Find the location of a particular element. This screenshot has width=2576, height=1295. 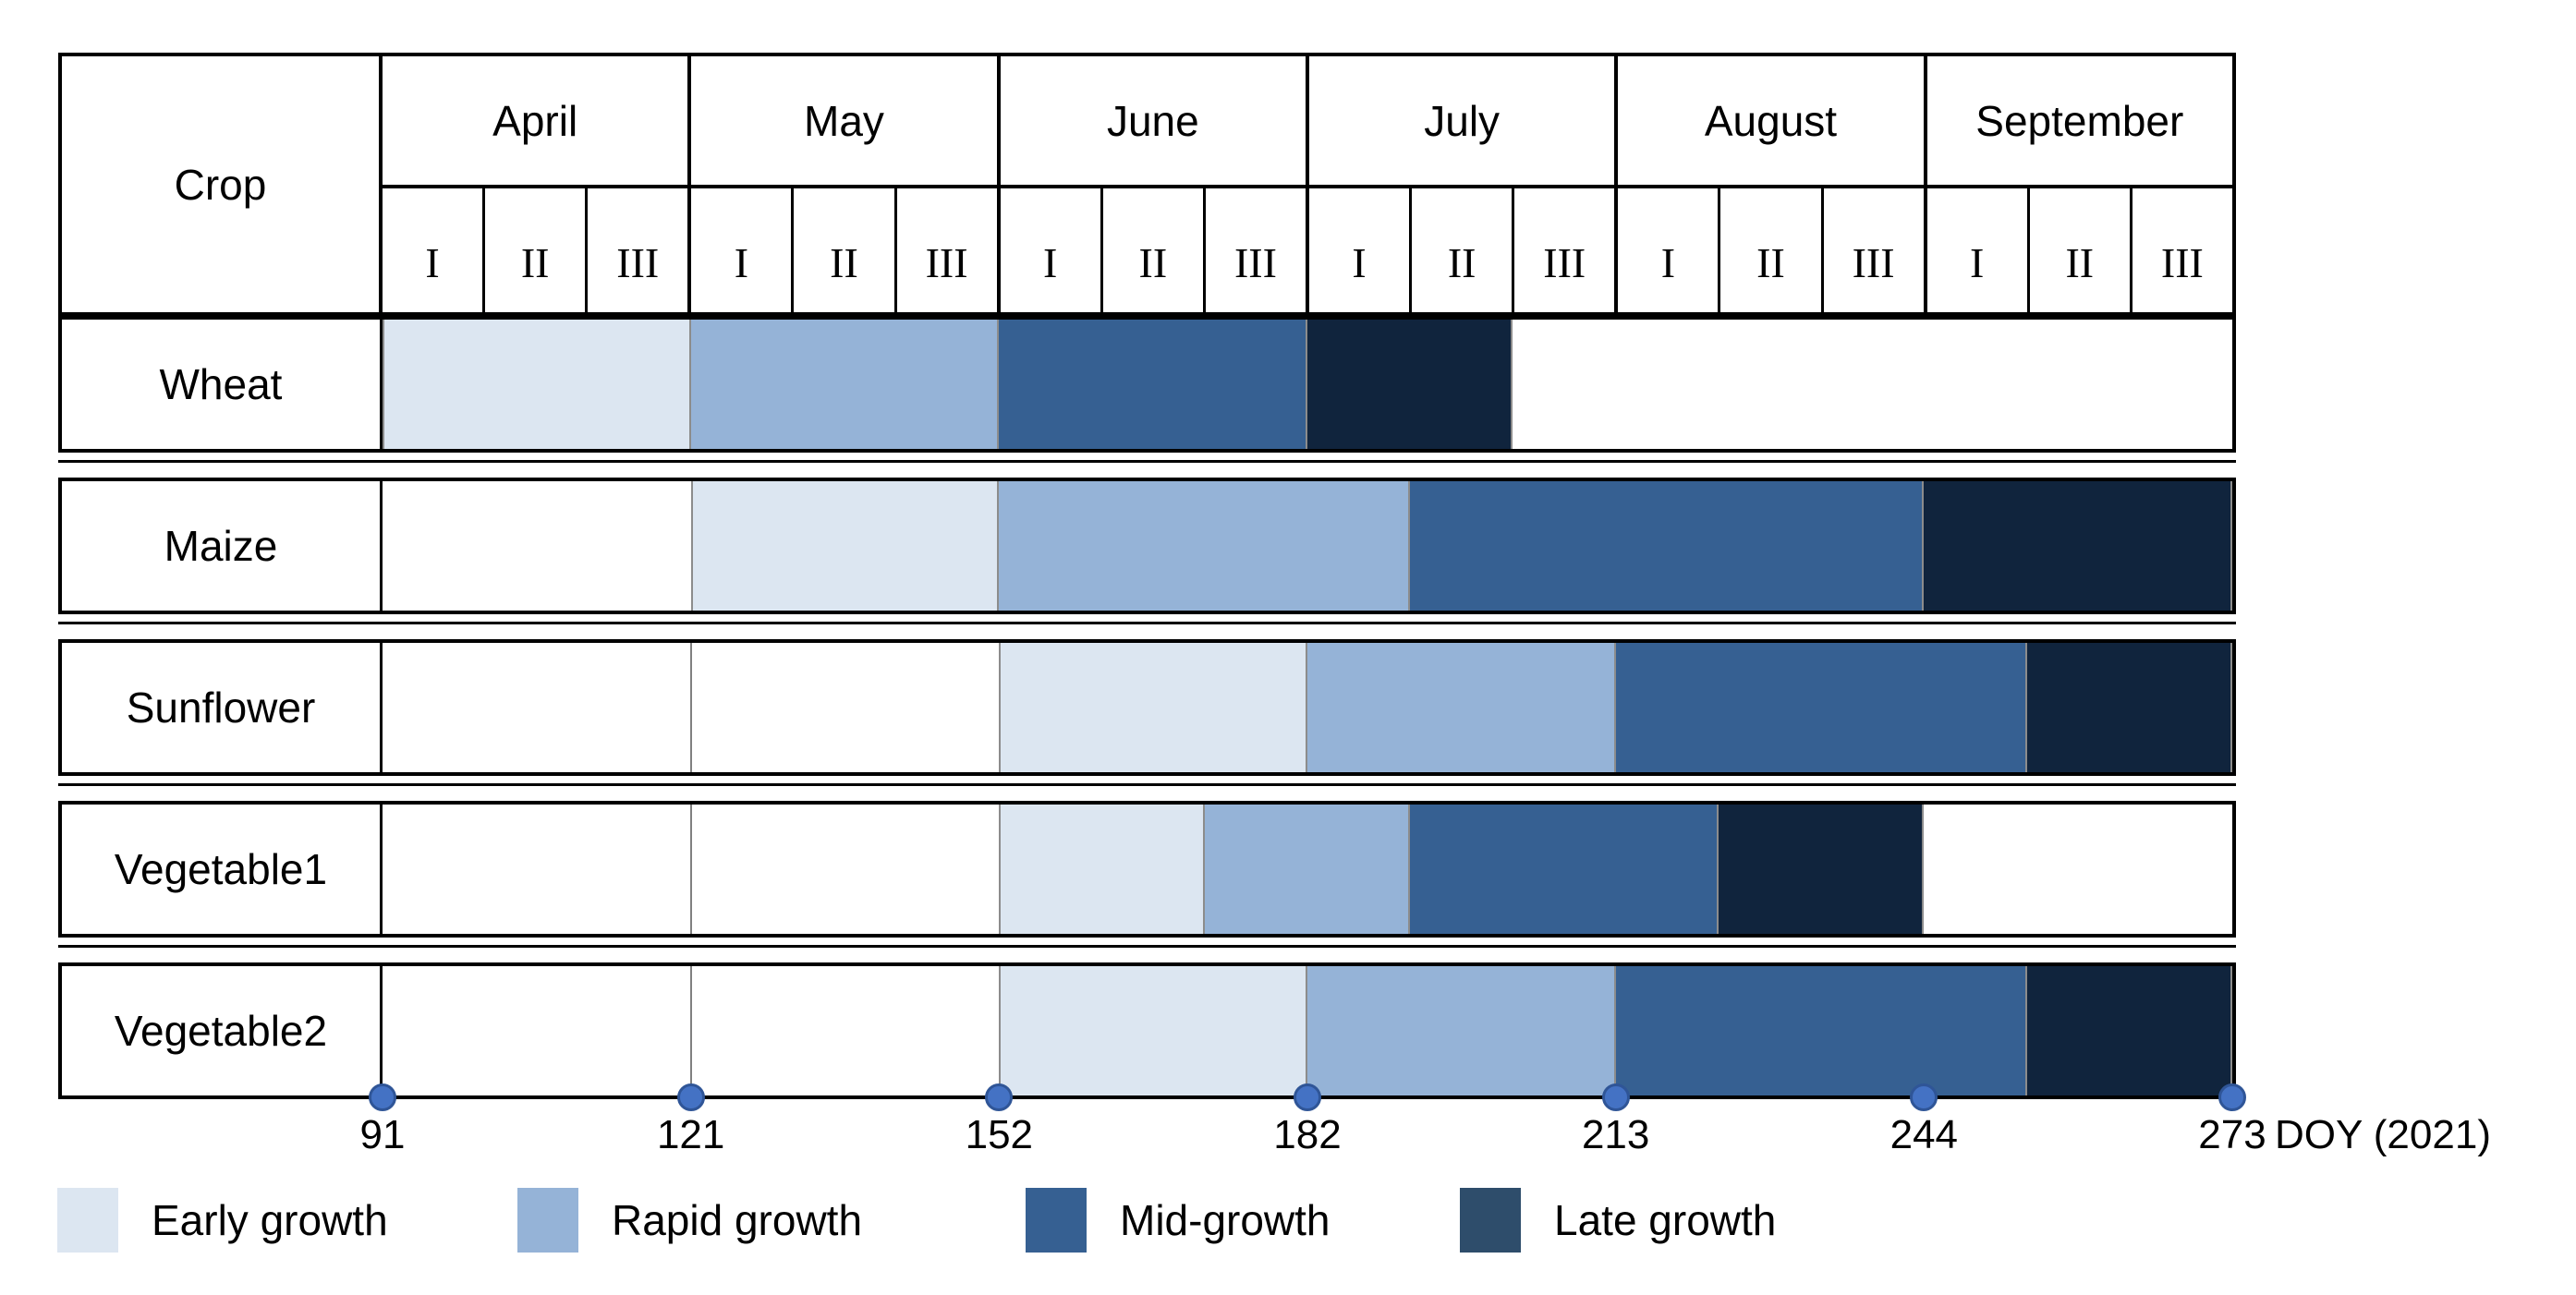

crop-row-vegetable2: Vegetable2 is located at coordinates (1147, 1030).